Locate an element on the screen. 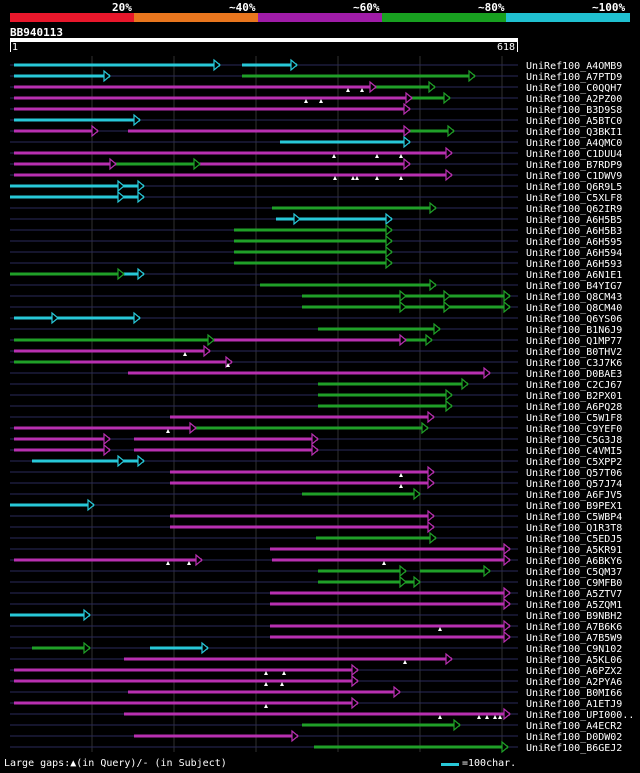  hit-row: UniRef100_A7B5W9 is located at coordinates (316, 637).